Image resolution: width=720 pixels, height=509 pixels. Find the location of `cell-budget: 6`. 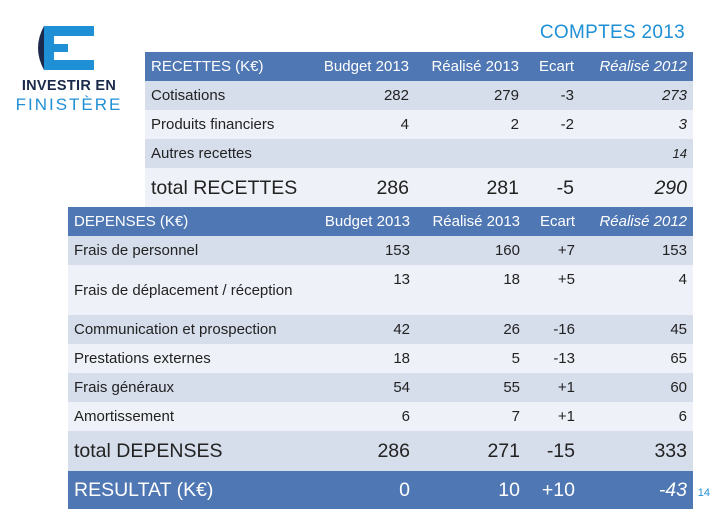

cell-budget: 6 is located at coordinates (366, 416).